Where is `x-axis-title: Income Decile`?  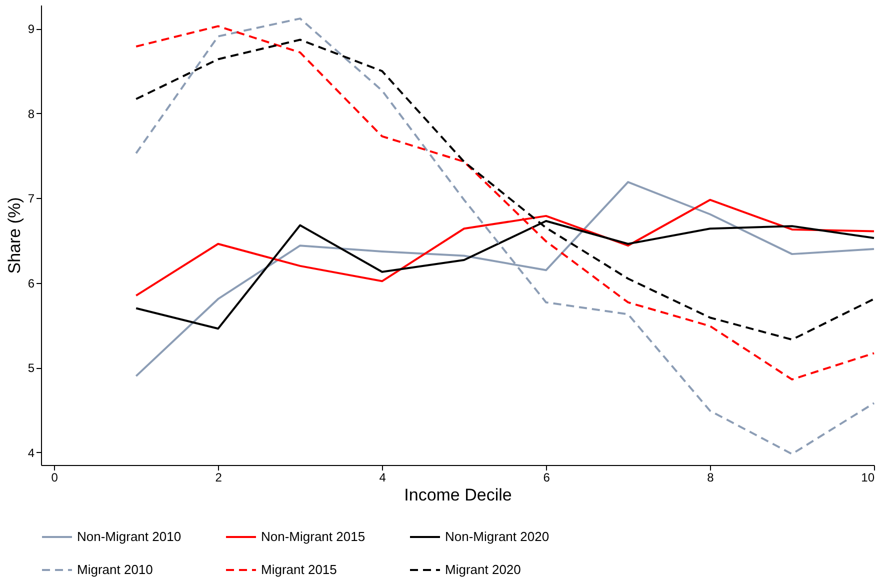 x-axis-title: Income Decile is located at coordinates (458, 495).